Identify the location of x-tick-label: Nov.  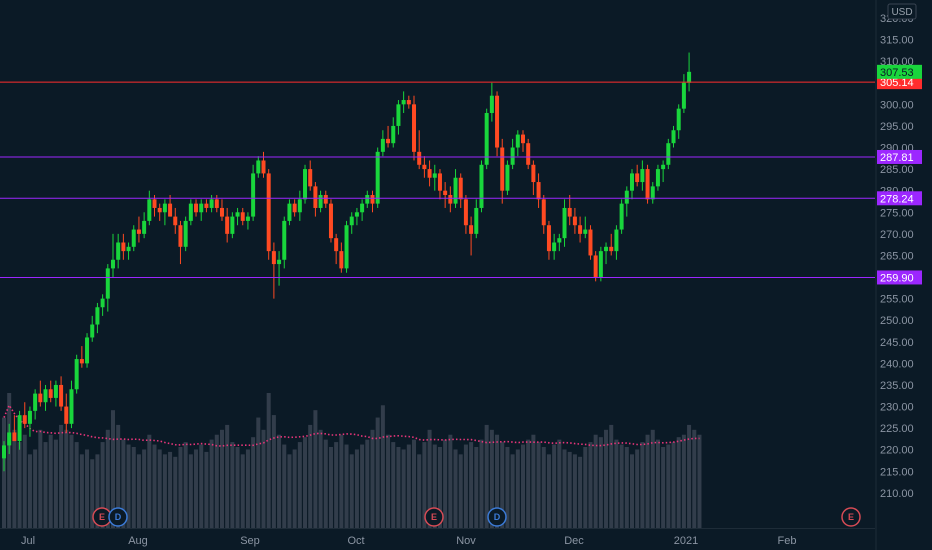
(466, 541).